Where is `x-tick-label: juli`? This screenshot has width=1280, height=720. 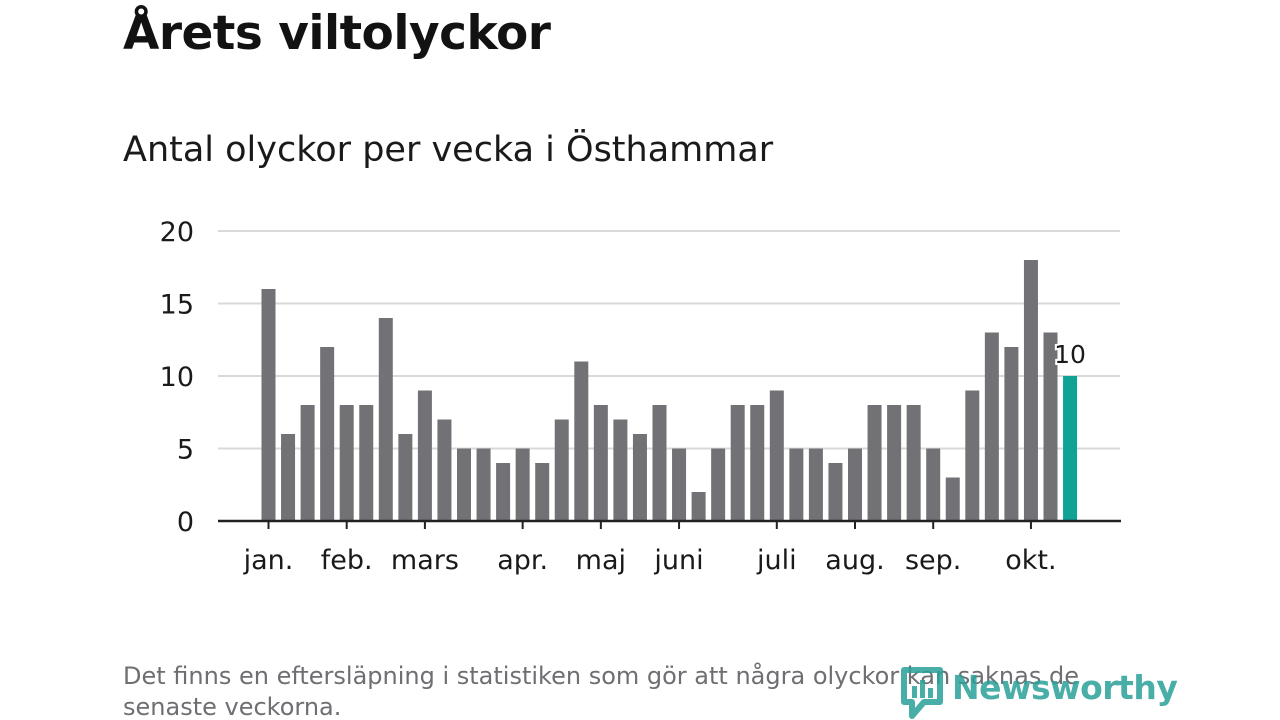
x-tick-label: juli is located at coordinates (776, 560).